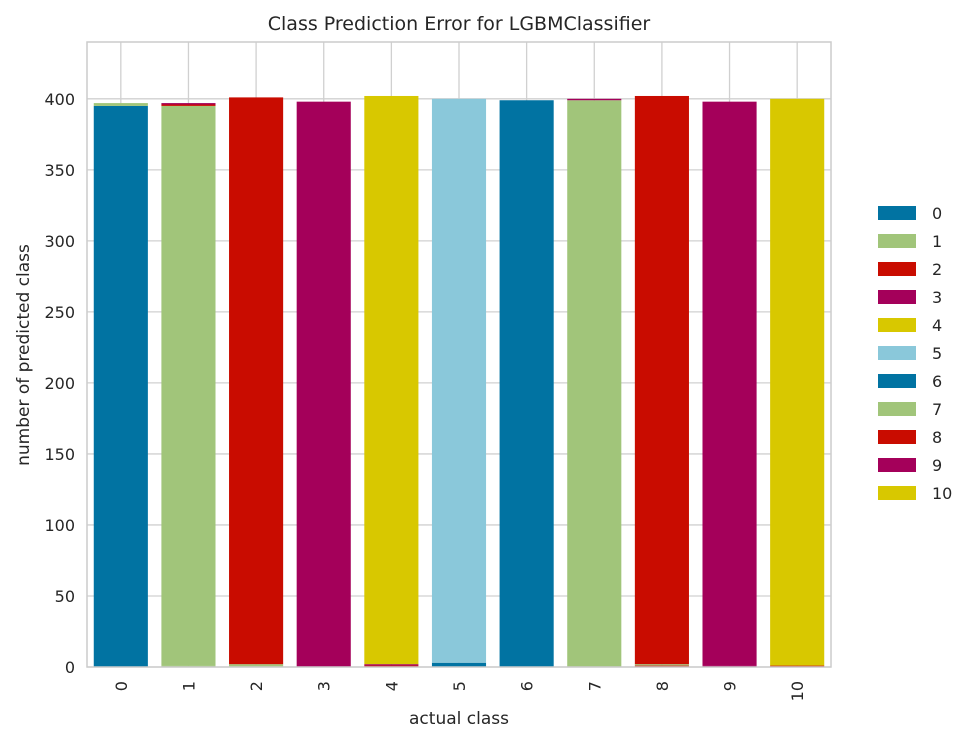  I want to click on legend-label: 2, so click(937, 269).